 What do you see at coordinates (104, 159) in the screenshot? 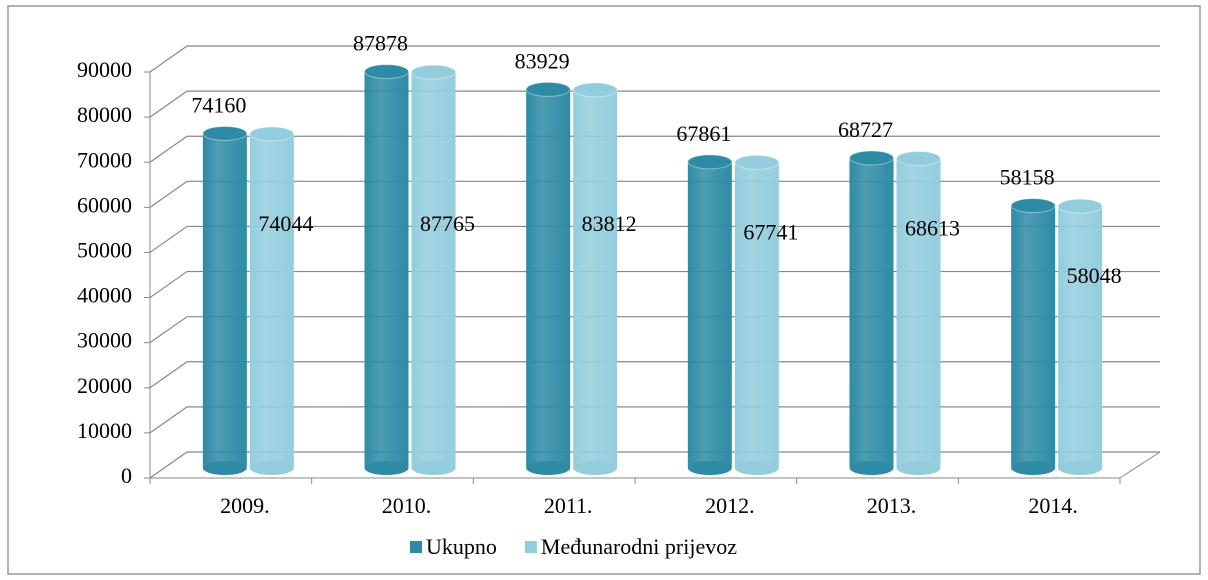
I see `y-tick-label: 70000` at bounding box center [104, 159].